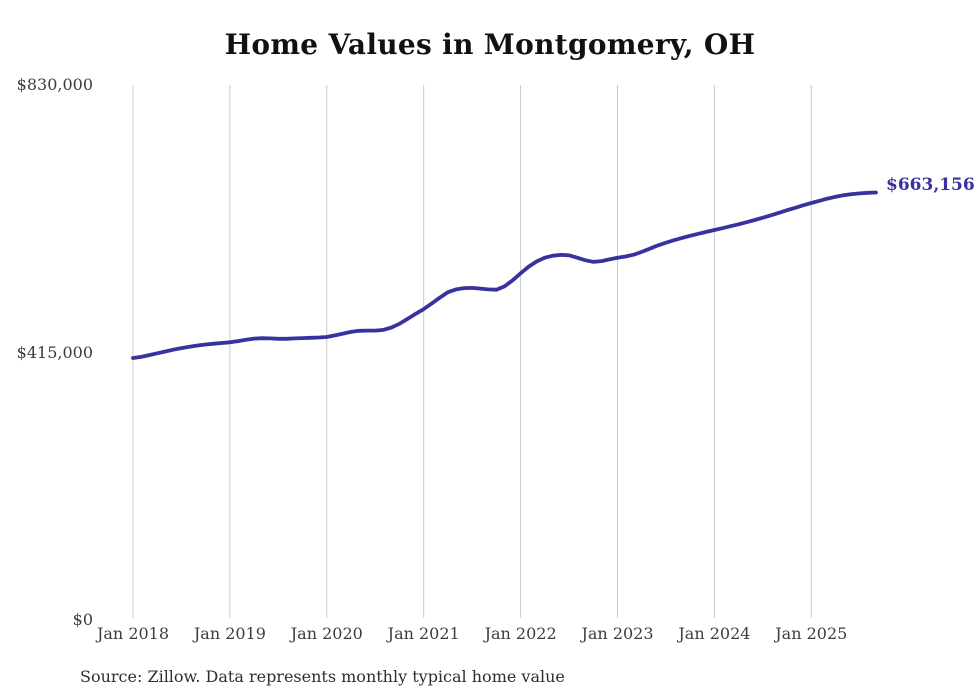 The width and height of the screenshot is (980, 699). Describe the element at coordinates (54, 352) in the screenshot. I see `y-tick-label: $415,000` at that location.